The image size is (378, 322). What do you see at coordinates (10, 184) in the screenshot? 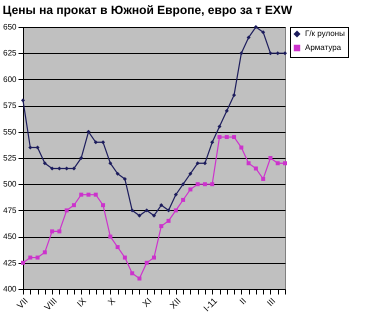
I see `y-tick-label: 500` at bounding box center [10, 184].